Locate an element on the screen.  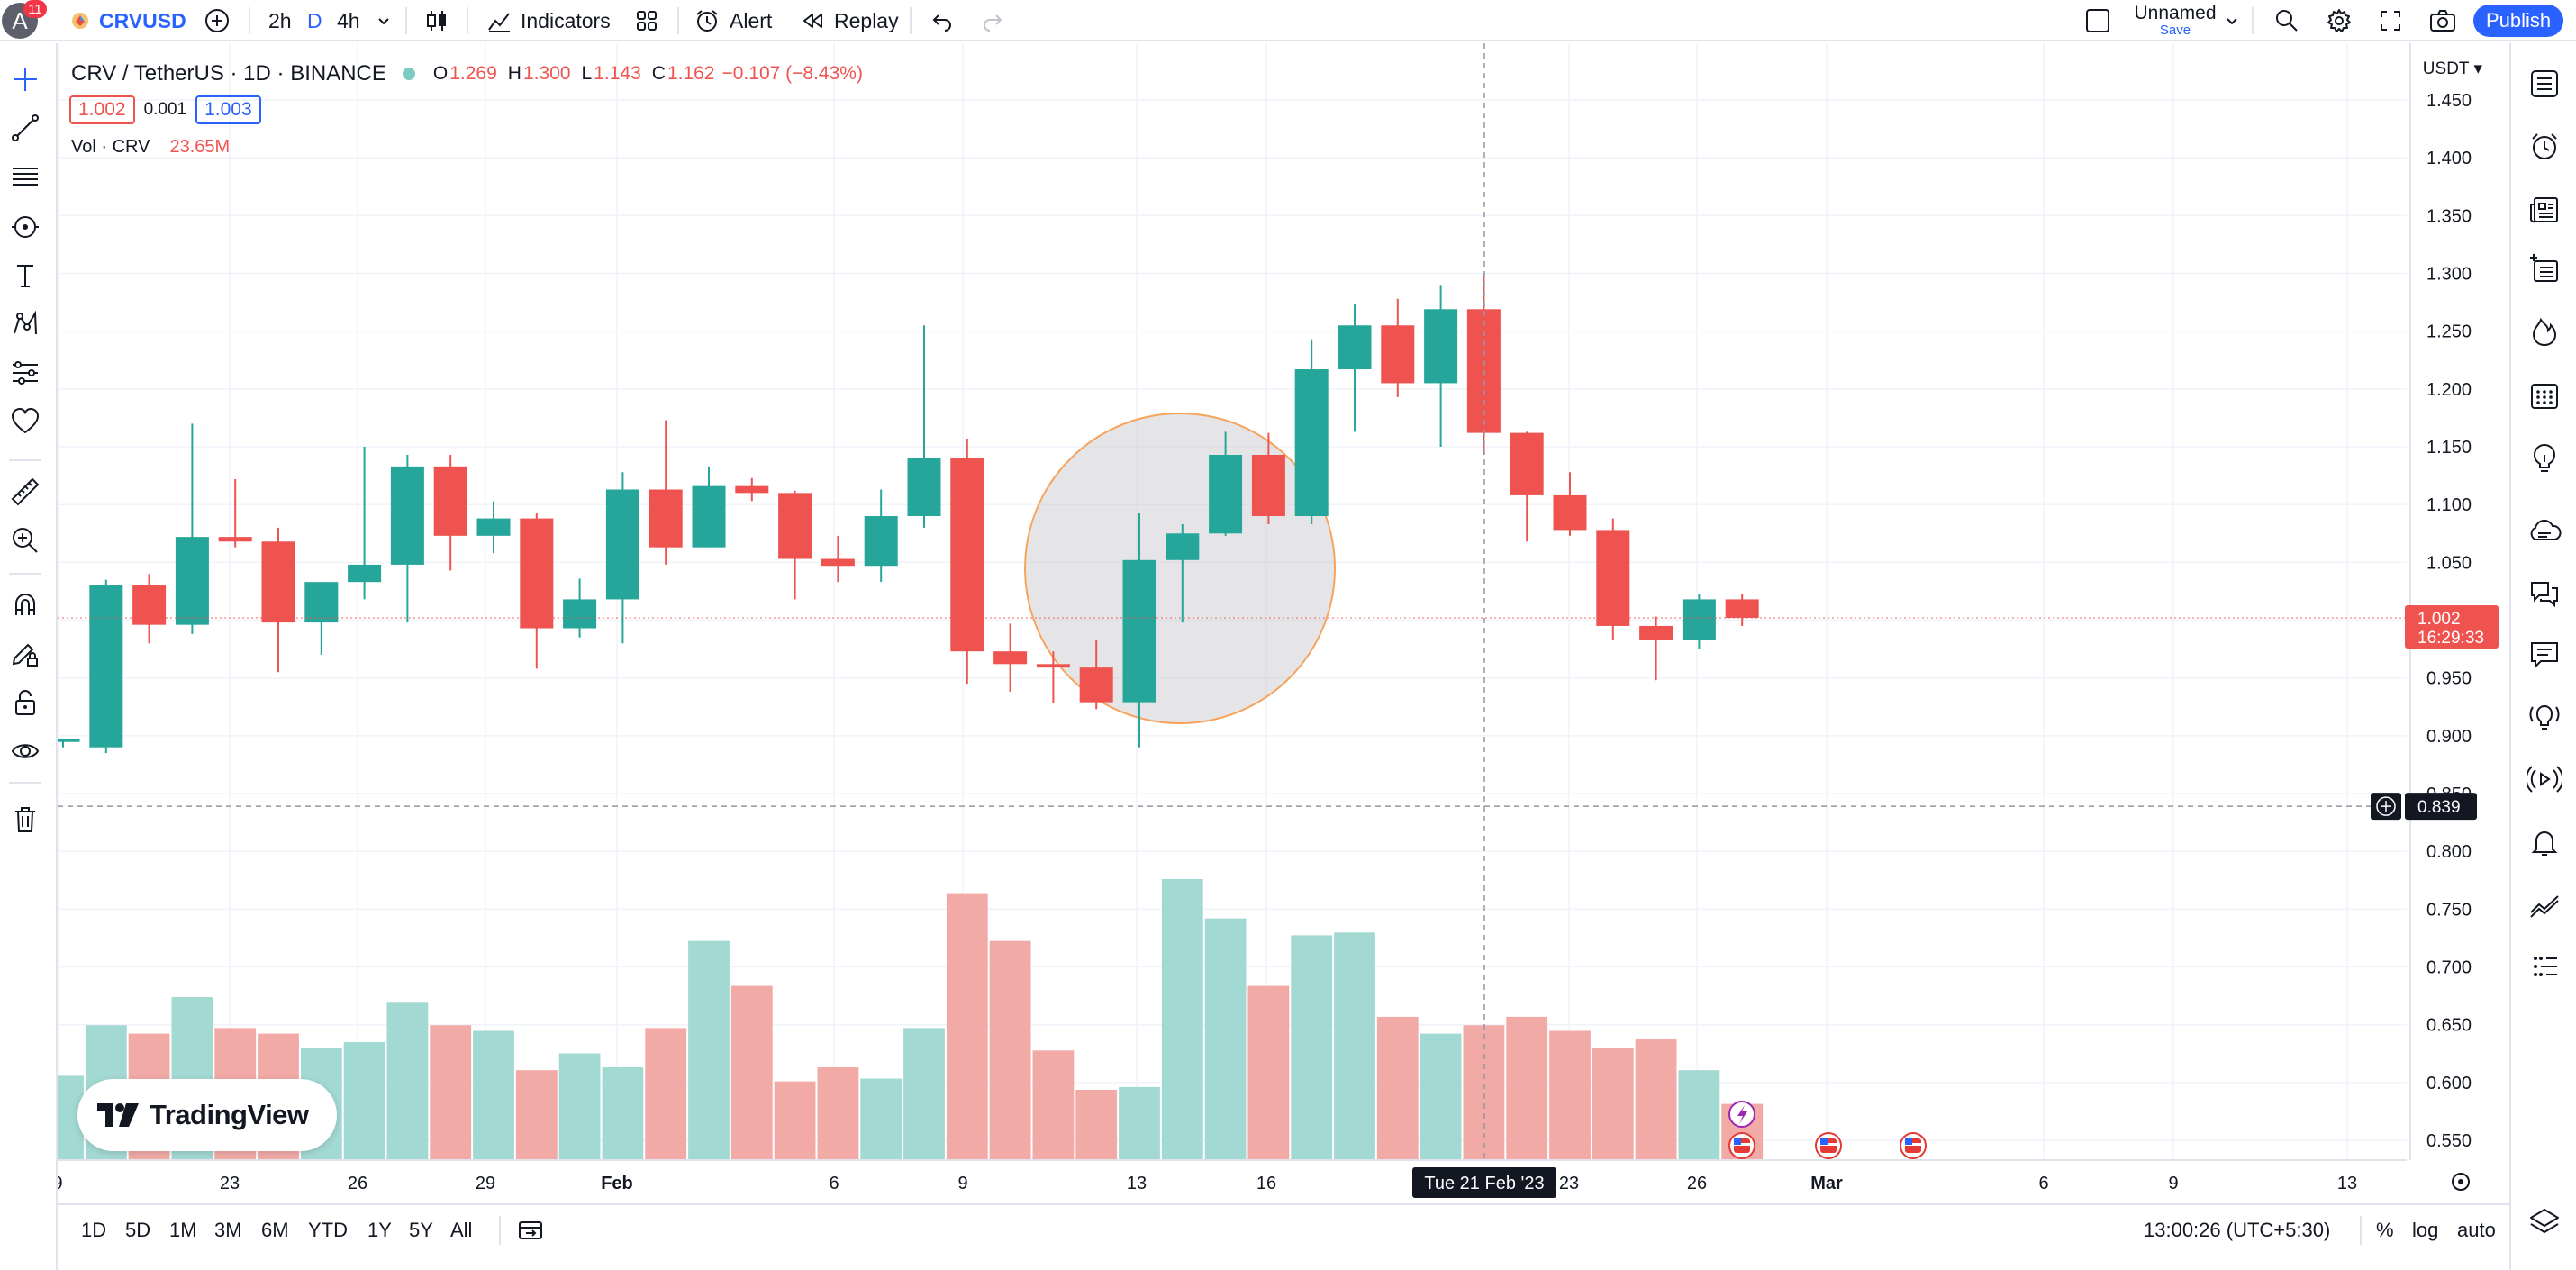
range-3m-label: 3M is located at coordinates (228, 1230).